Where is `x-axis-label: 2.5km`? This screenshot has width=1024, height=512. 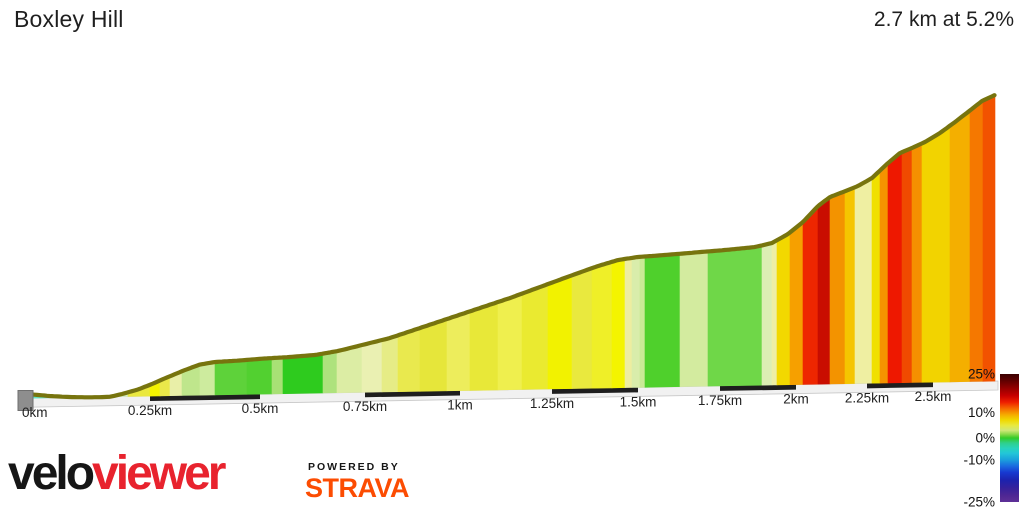
x-axis-label: 2.5km is located at coordinates (933, 396).